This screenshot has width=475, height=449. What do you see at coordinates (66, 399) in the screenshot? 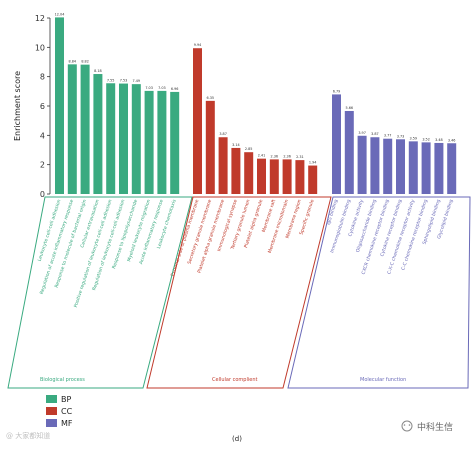
I see `legend-label-bp: BP` at bounding box center [66, 399].